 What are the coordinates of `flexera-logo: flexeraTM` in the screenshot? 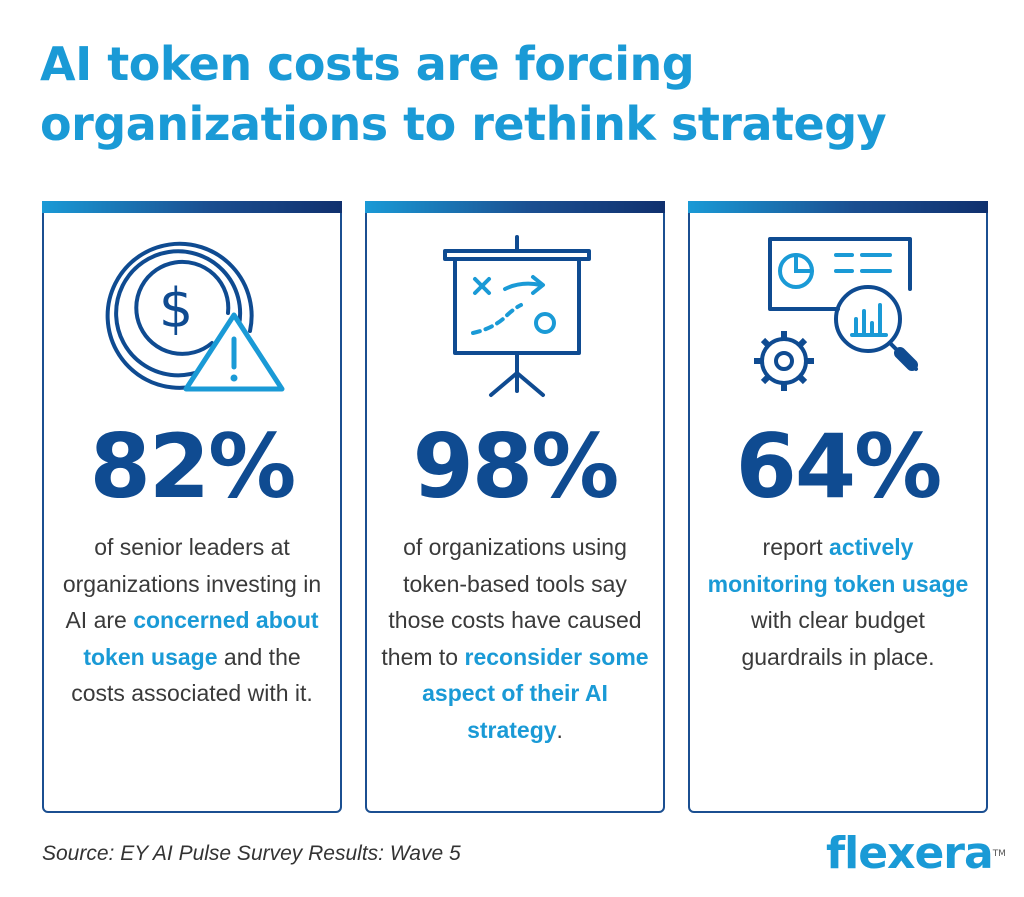 It's located at (916, 854).